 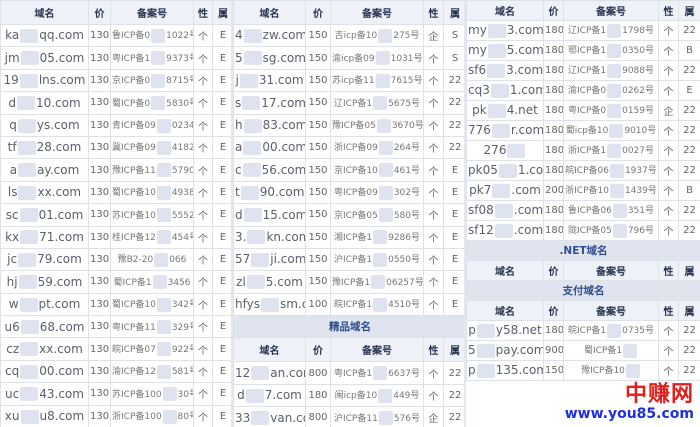 I want to click on domain-prefix: 776, so click(x=479, y=130).